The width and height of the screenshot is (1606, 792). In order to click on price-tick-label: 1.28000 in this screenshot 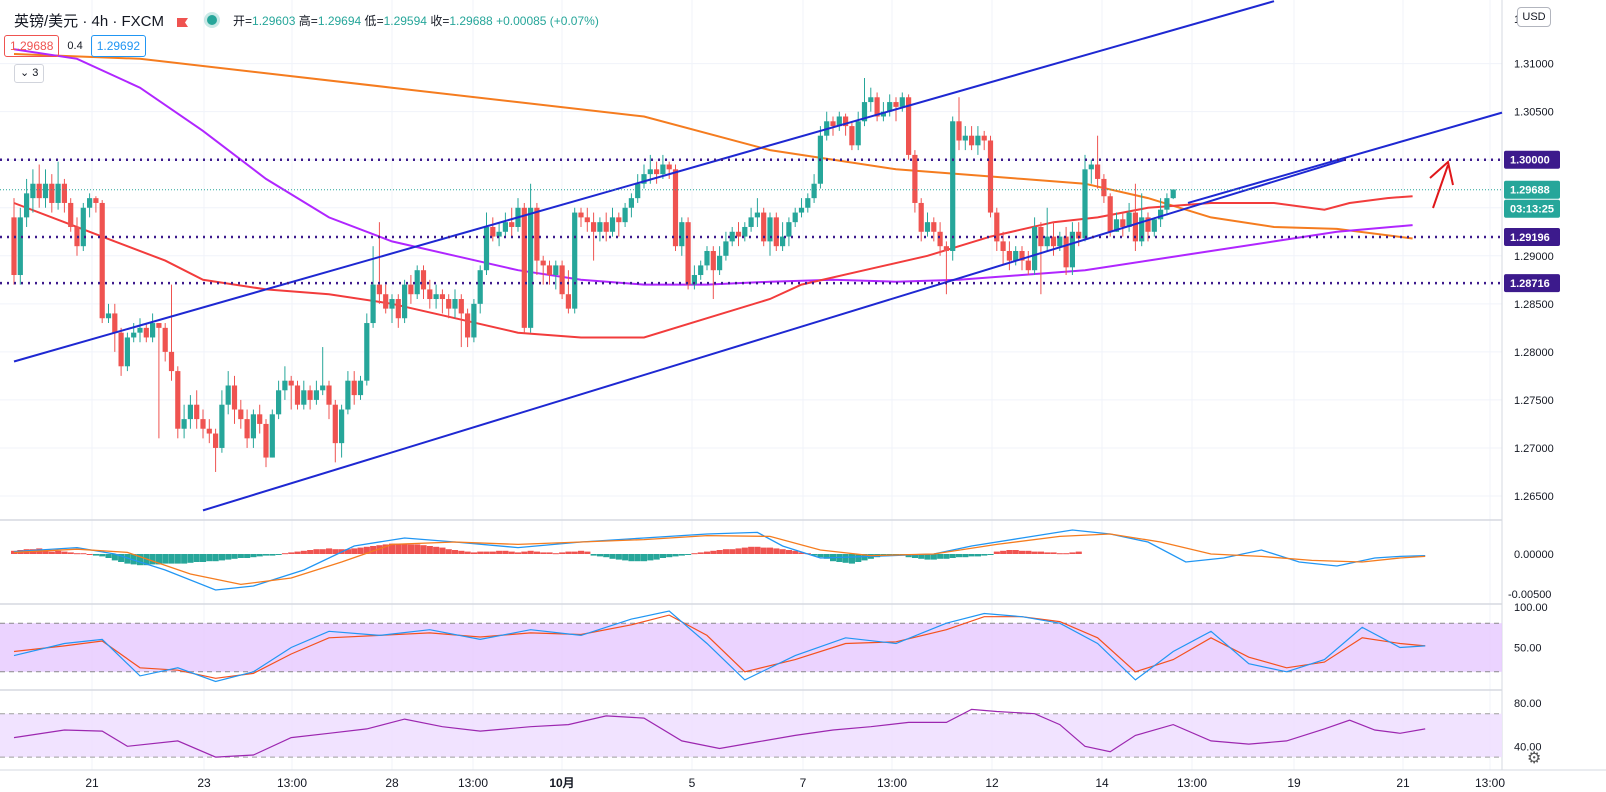, I will do `click(1534, 353)`.